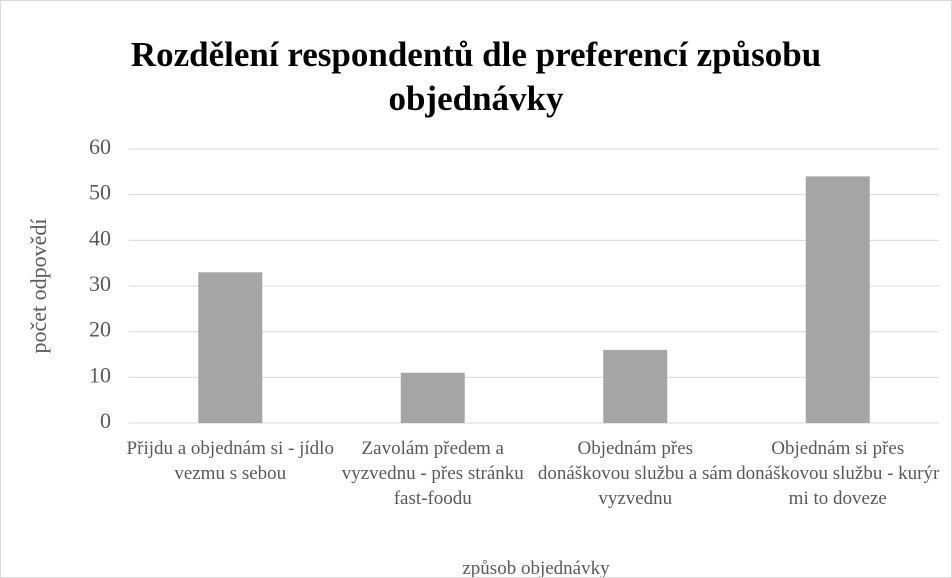 Image resolution: width=952 pixels, height=578 pixels. What do you see at coordinates (100, 192) in the screenshot?
I see `y-tick-label: 50` at bounding box center [100, 192].